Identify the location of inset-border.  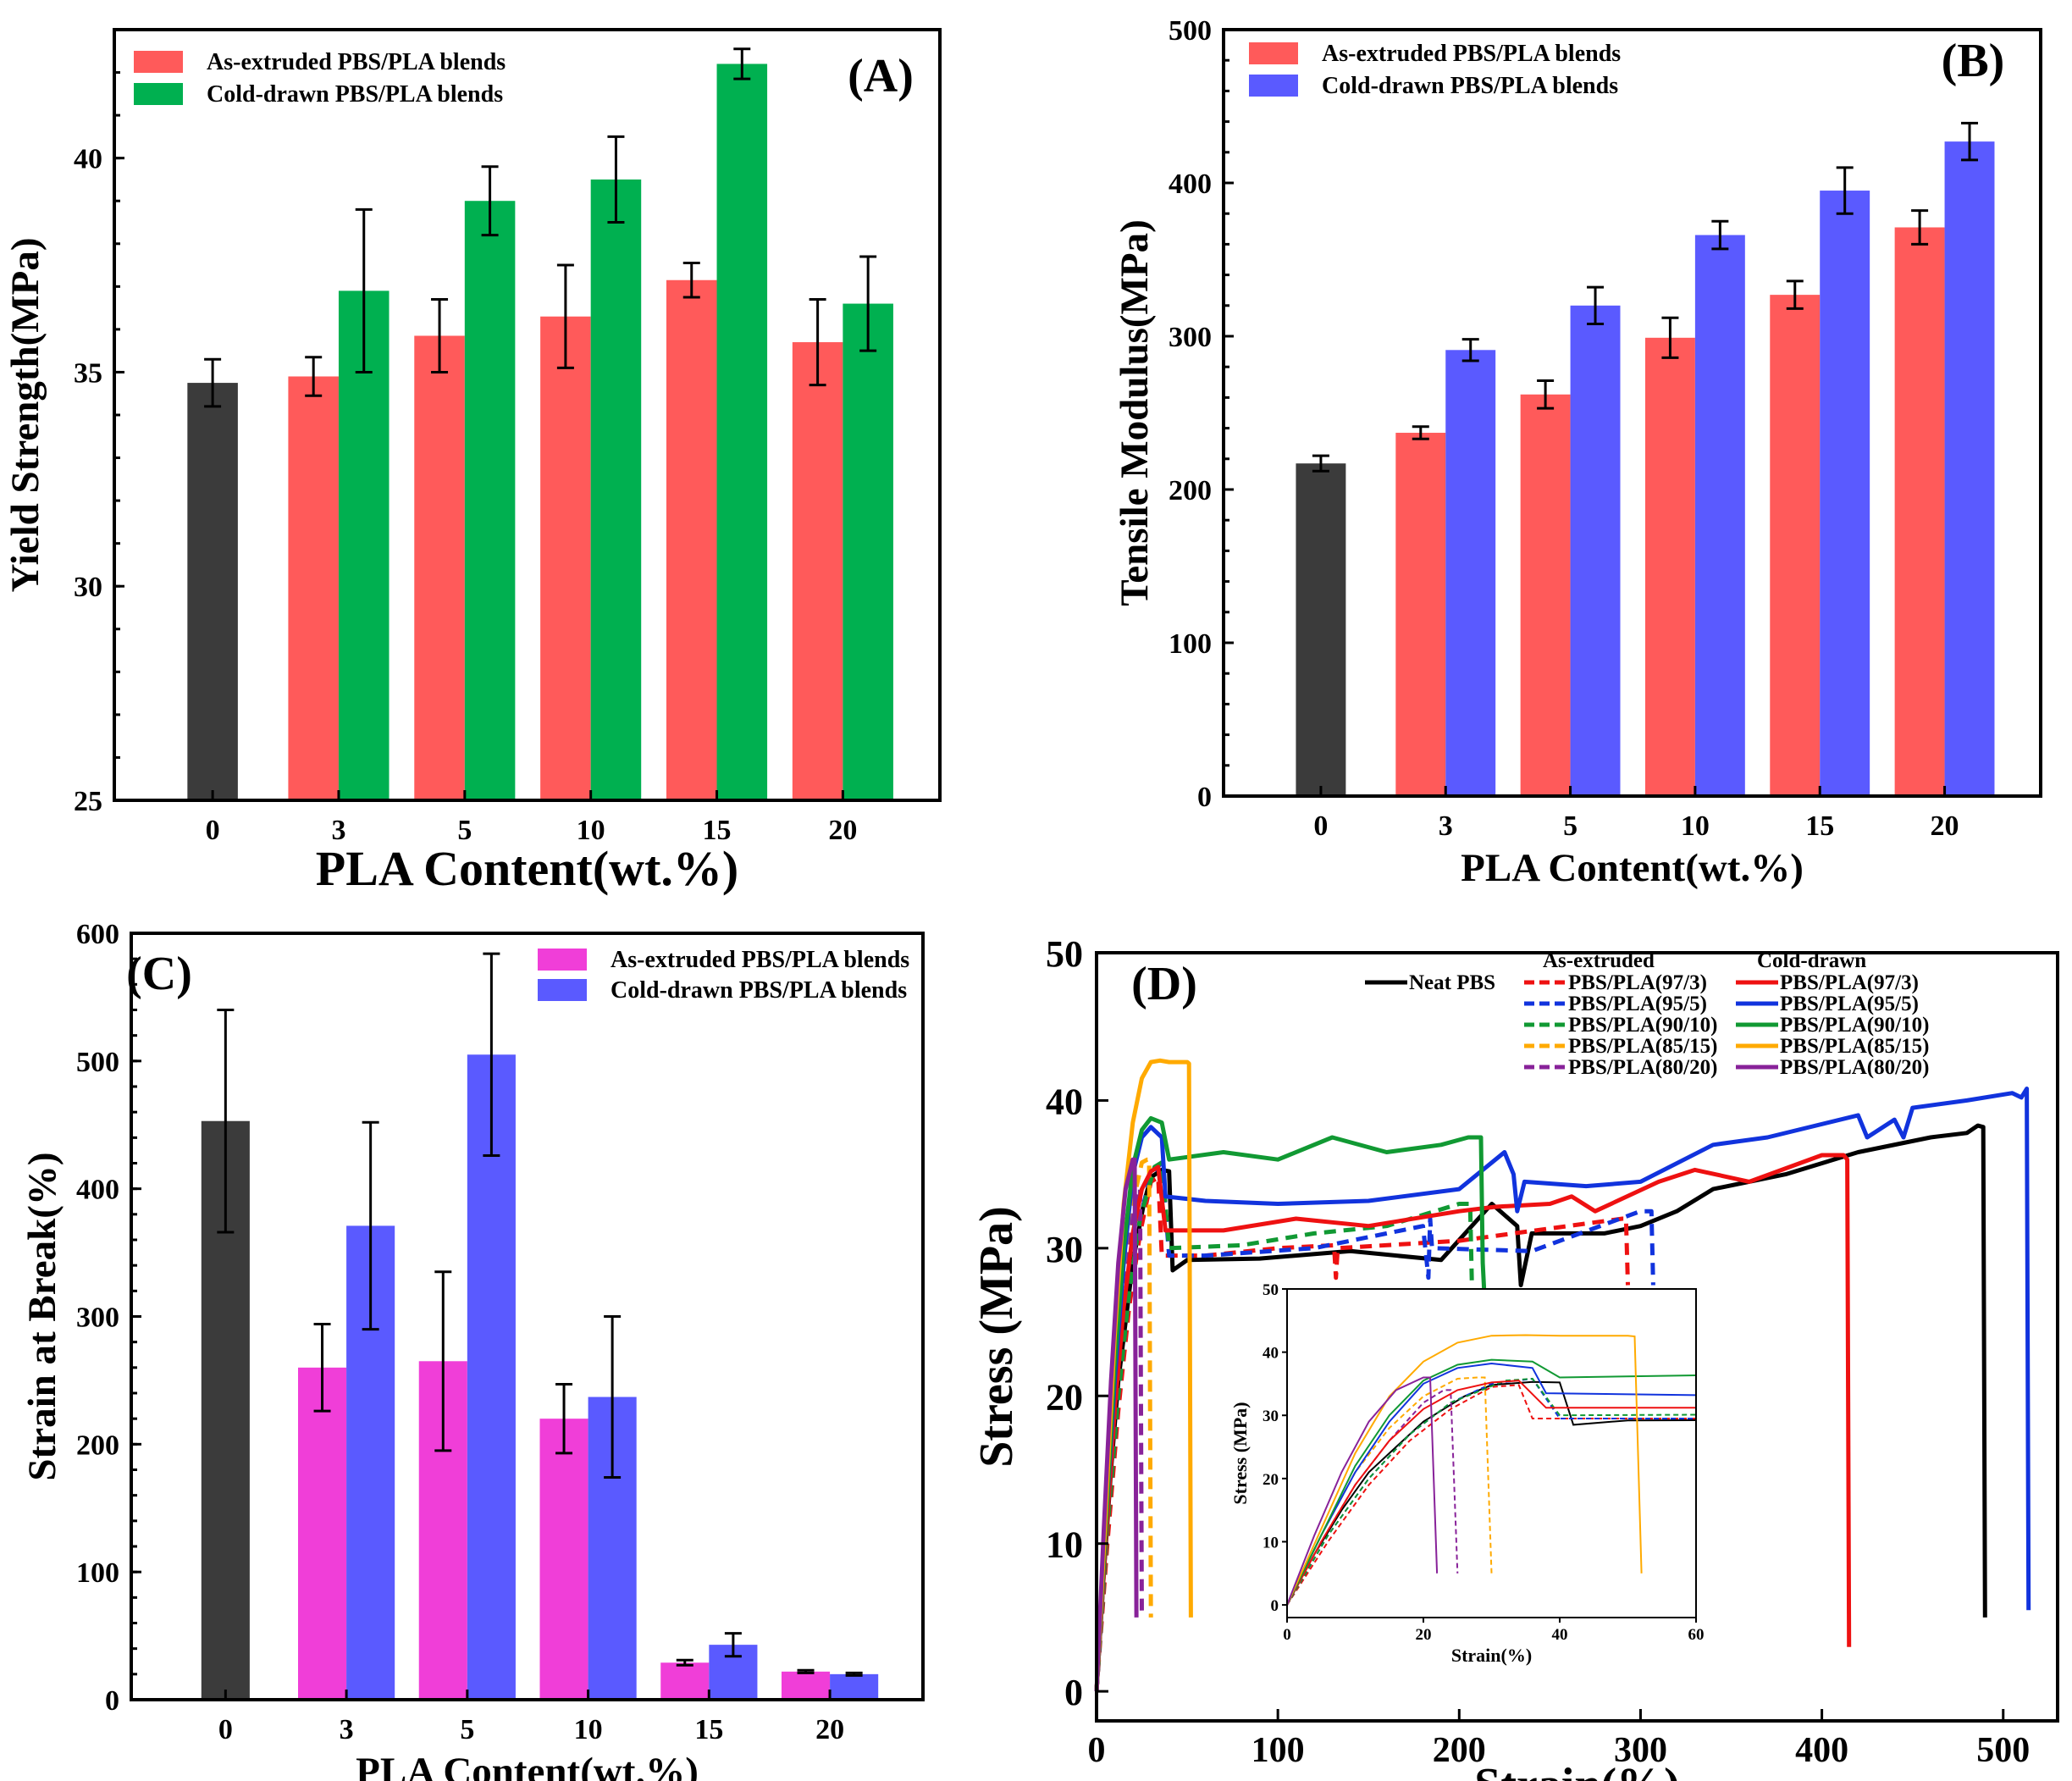
(1491, 1453).